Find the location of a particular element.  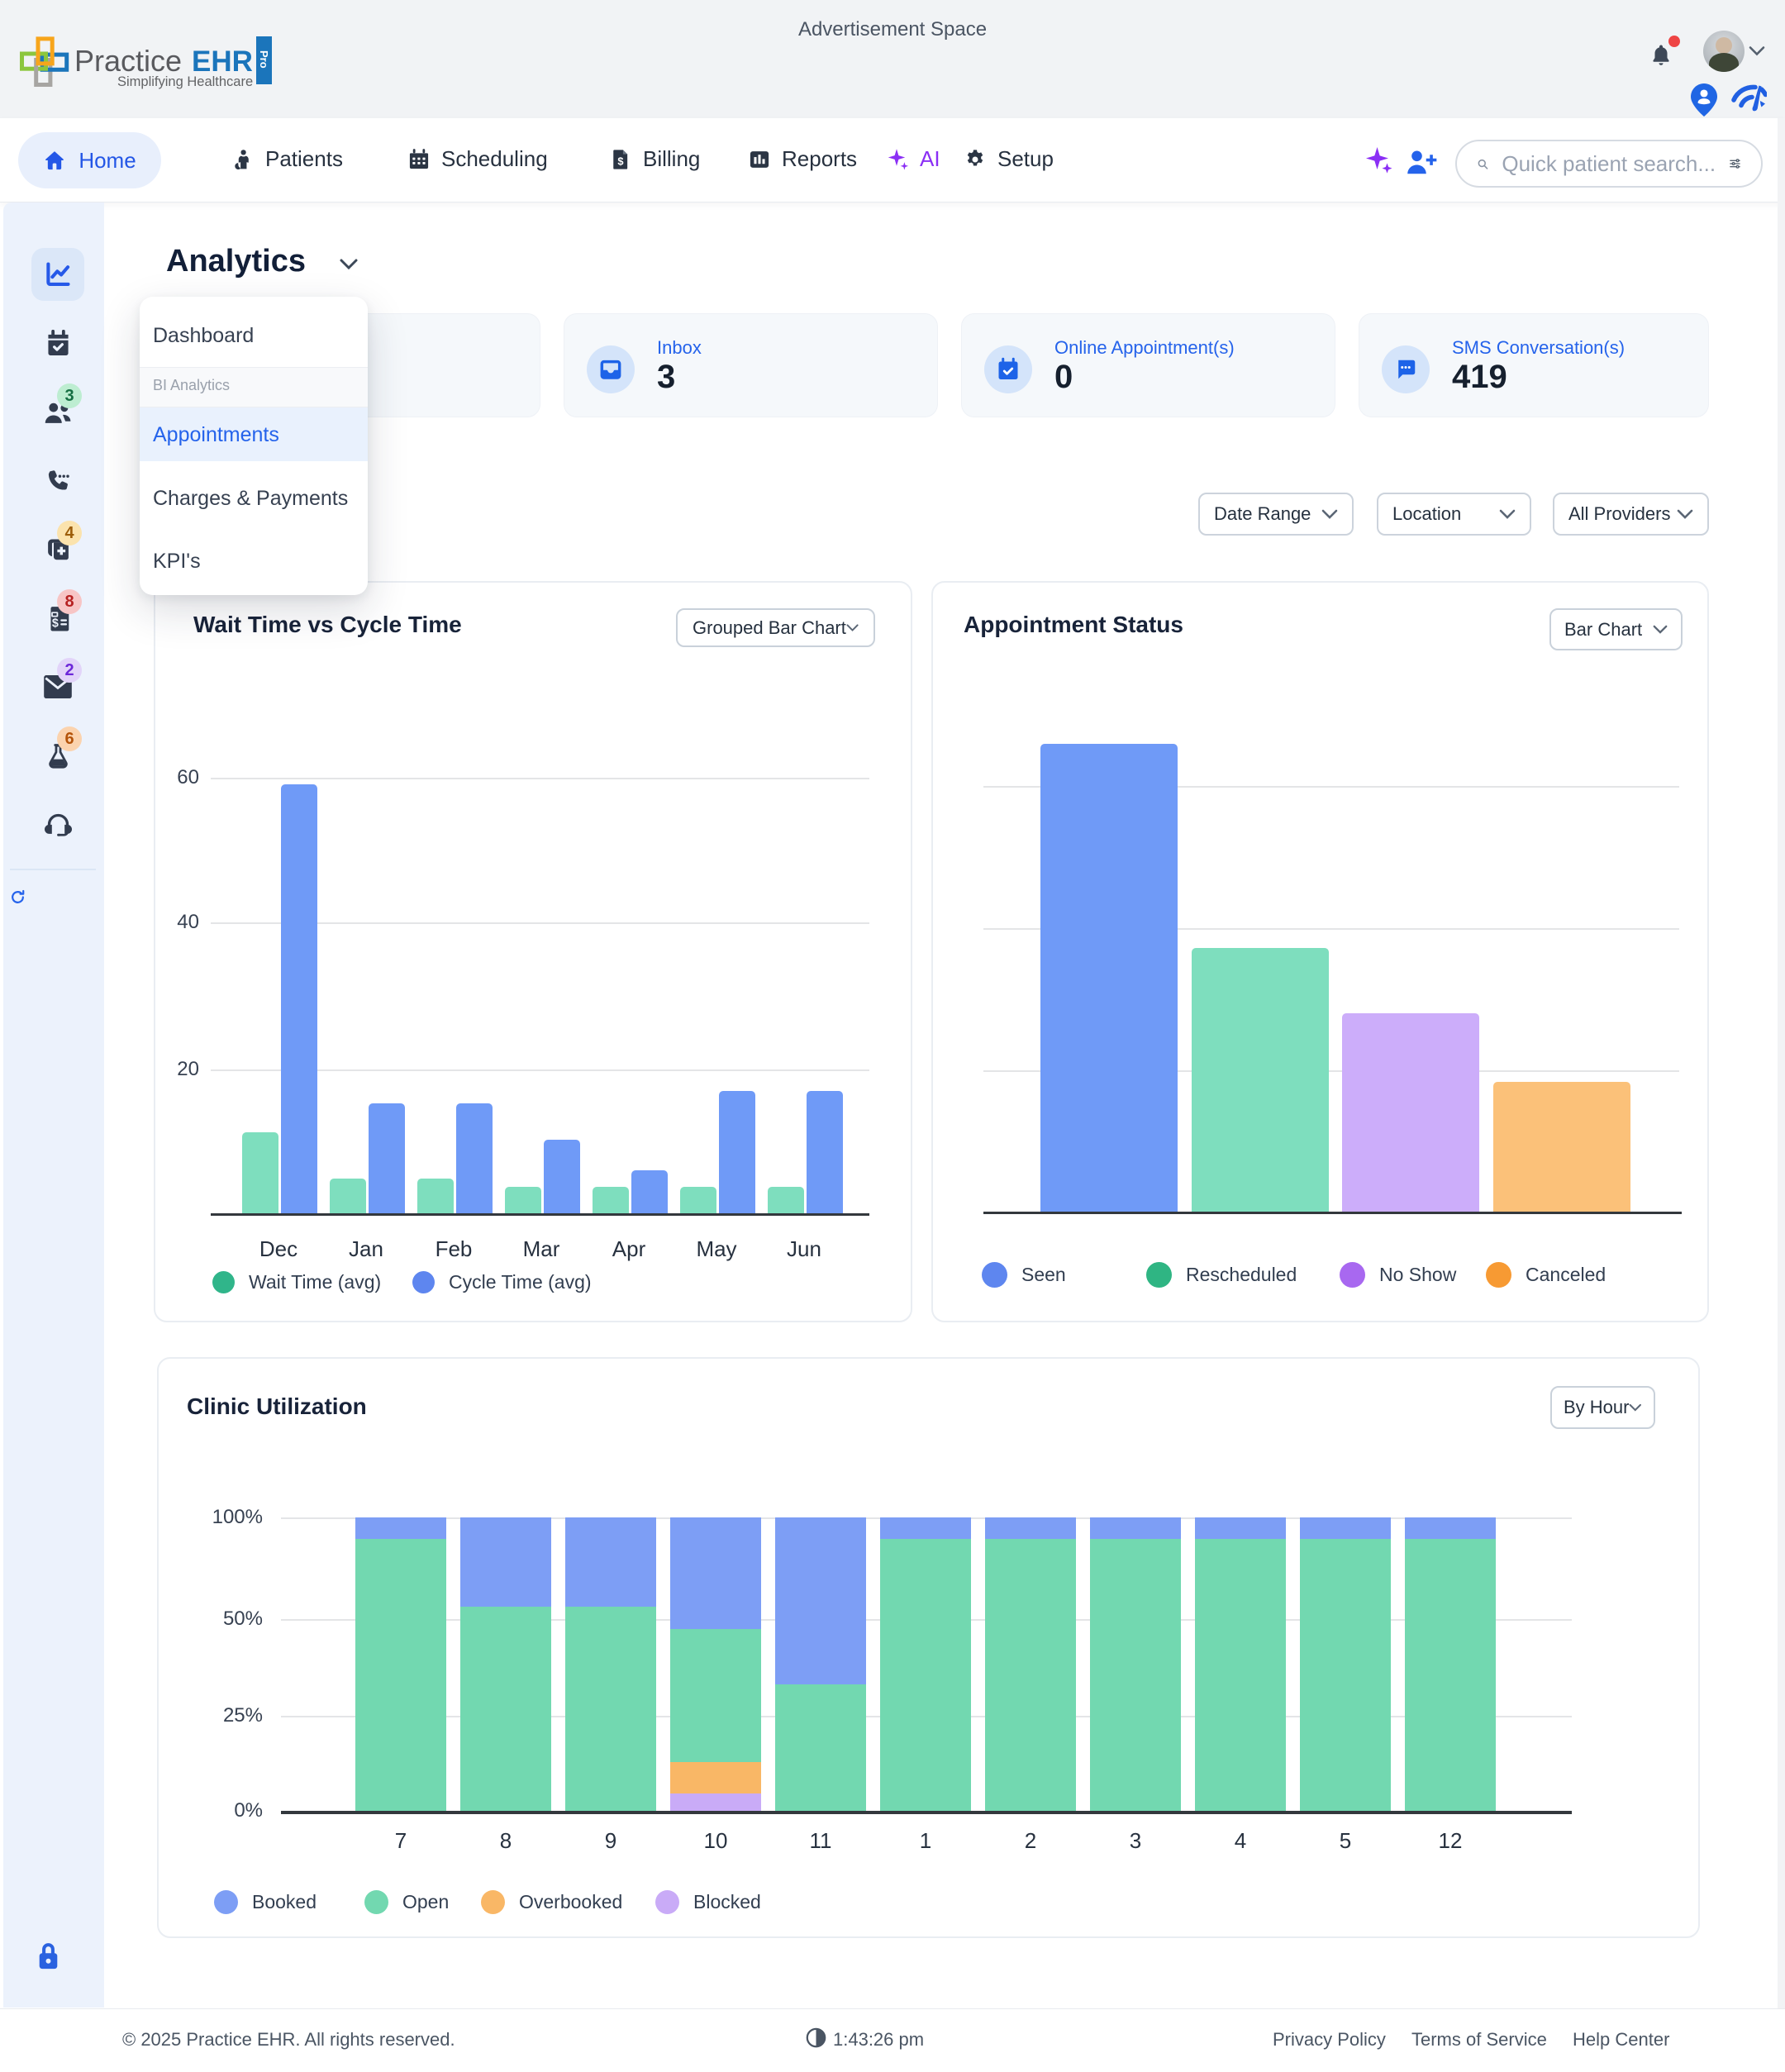

svg-text: Pro is located at coordinates (264, 60).